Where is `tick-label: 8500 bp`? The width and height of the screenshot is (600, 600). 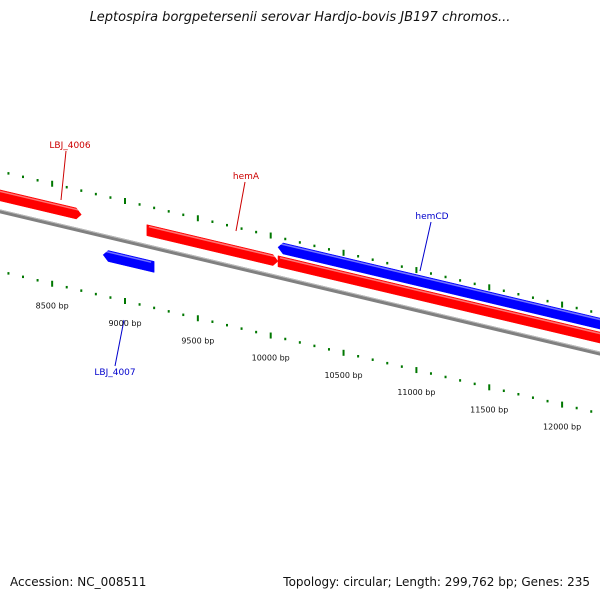 tick-label: 8500 bp is located at coordinates (52, 306).